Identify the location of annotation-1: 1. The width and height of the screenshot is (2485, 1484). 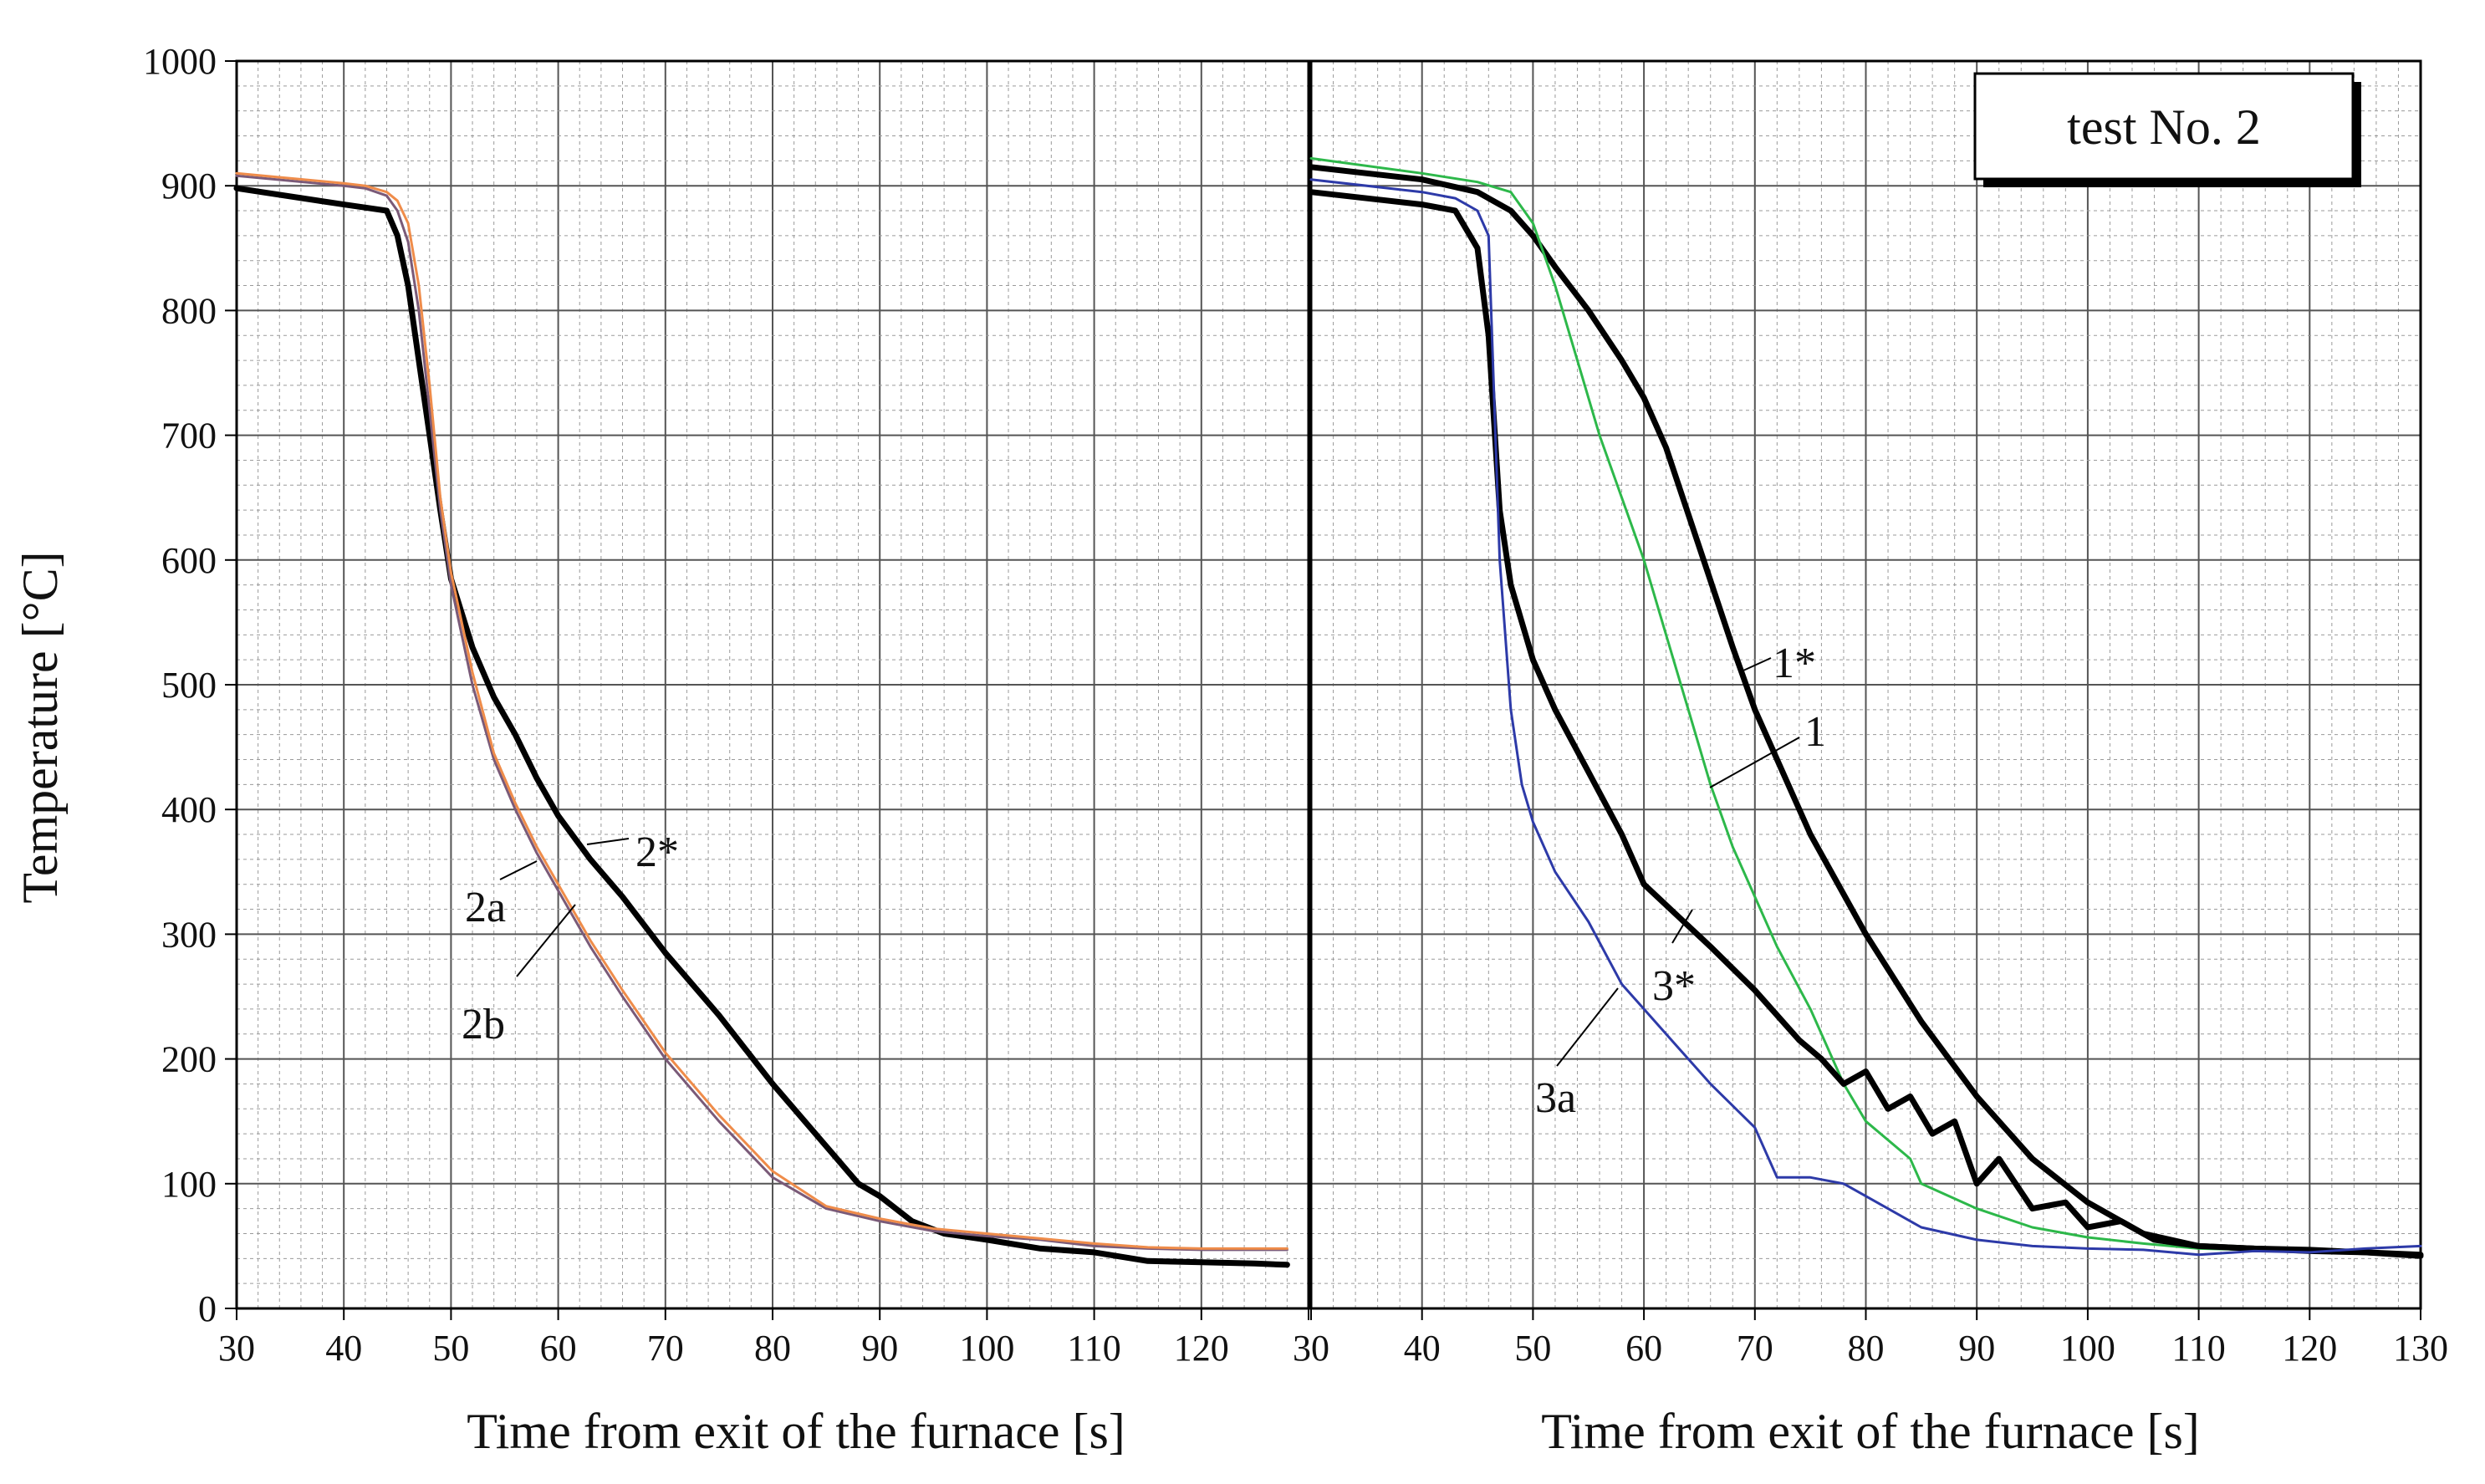
(1767, 748).